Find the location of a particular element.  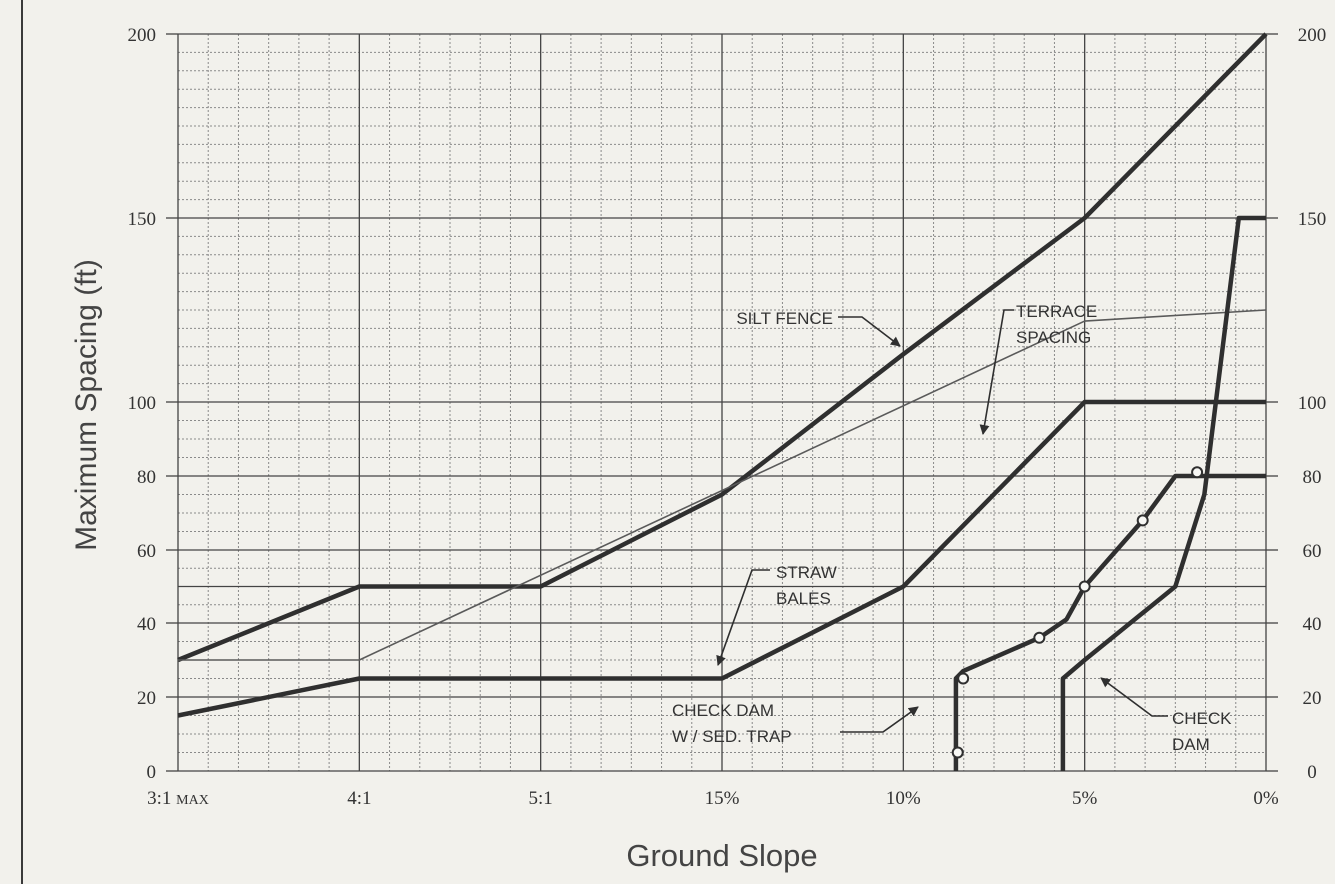

x-tick-label: 3:1 MAX is located at coordinates (178, 798).